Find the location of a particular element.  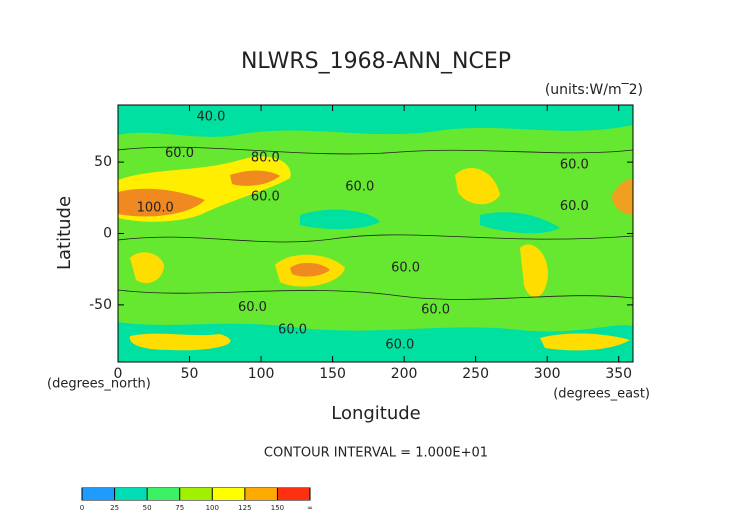

colorbar-label: ∞ is located at coordinates (310, 508).